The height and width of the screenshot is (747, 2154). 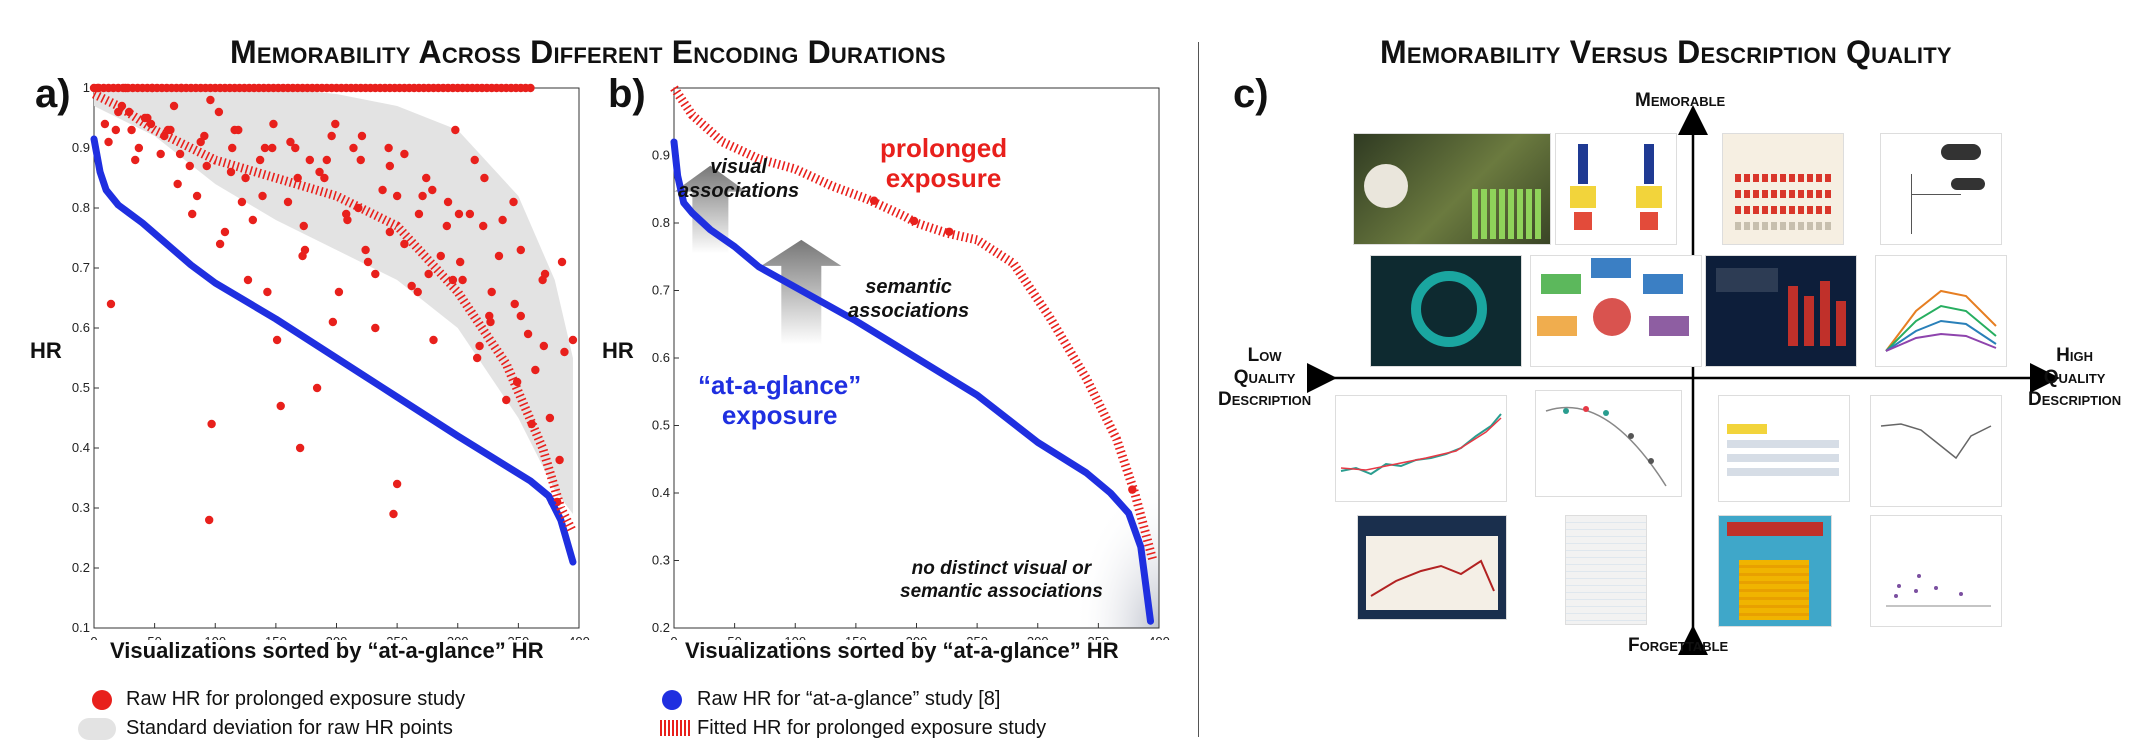 What do you see at coordinates (661, 357) in the screenshot?
I see `y-tick-label: 0.6` at bounding box center [661, 357].